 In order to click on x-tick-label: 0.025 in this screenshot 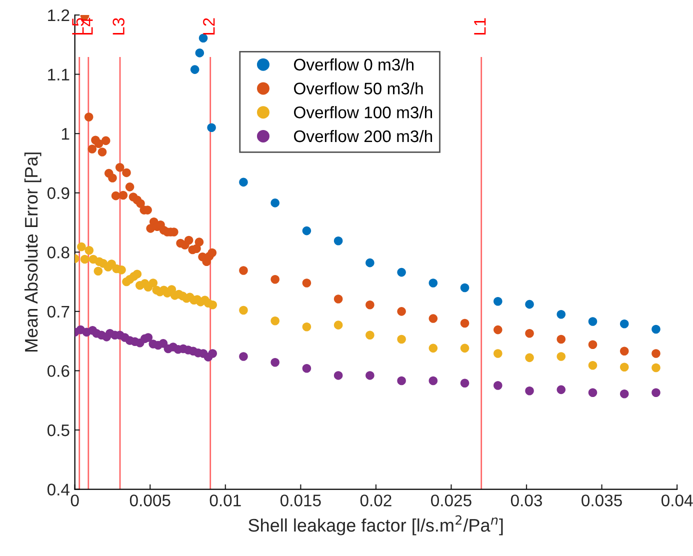, I will do `click(451, 500)`.